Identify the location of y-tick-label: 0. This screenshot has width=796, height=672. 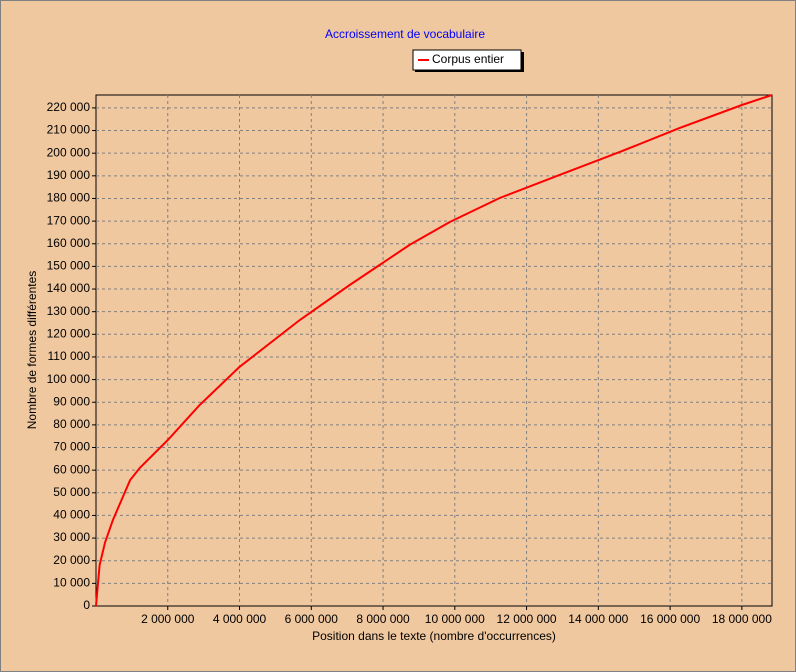
(86, 605).